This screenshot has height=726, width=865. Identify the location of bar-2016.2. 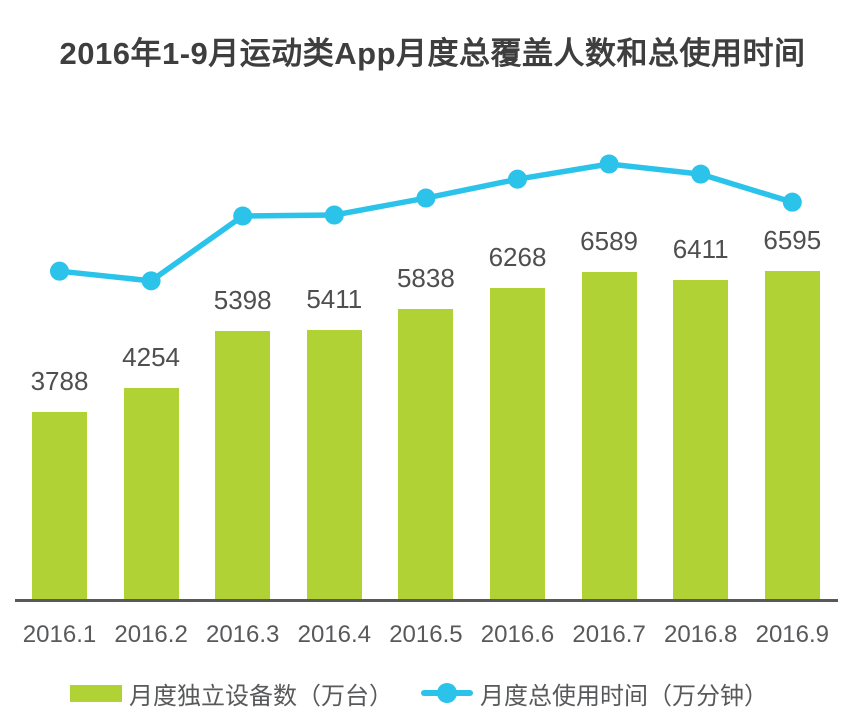
(151, 493).